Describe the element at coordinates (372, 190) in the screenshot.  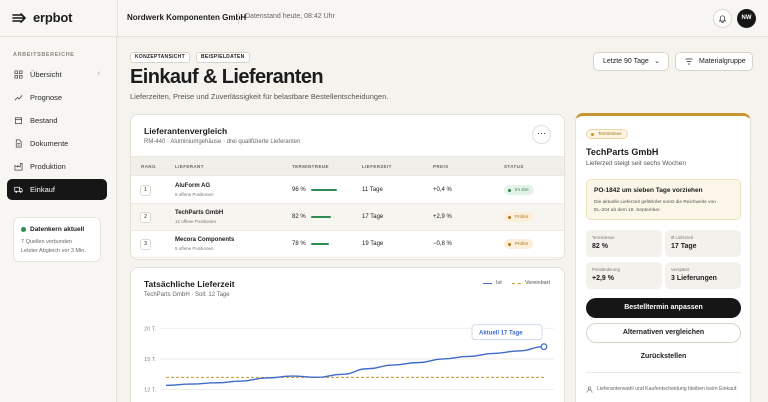
I see `lead-time-value: 11 Tage` at that location.